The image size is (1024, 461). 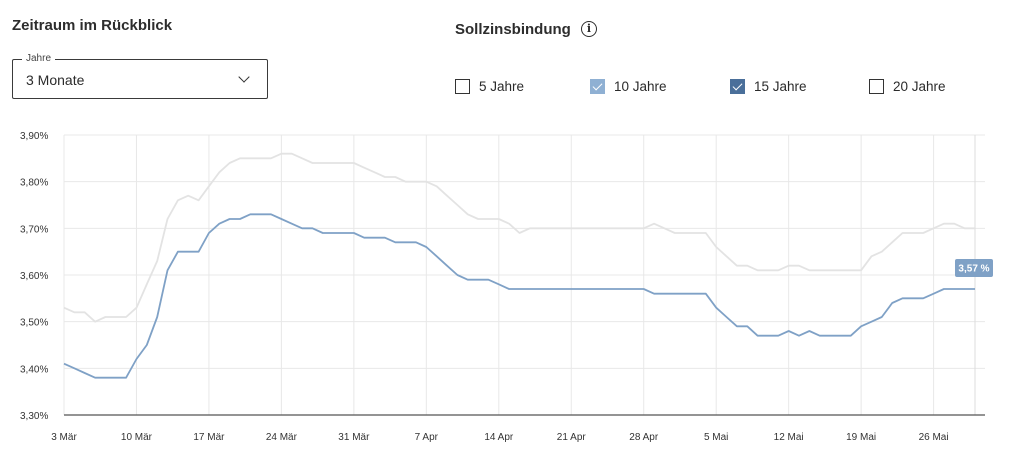 I want to click on y-tick-label: 3,50%, so click(x=34, y=323).